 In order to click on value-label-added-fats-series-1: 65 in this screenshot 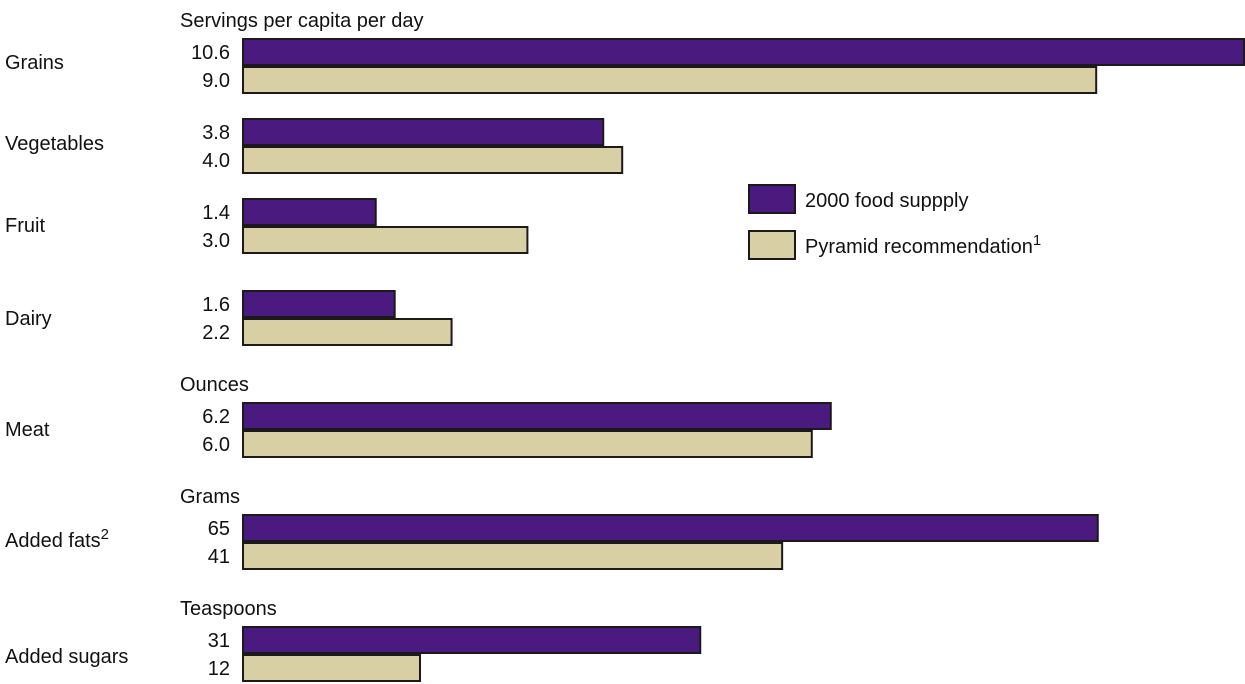, I will do `click(219, 529)`.